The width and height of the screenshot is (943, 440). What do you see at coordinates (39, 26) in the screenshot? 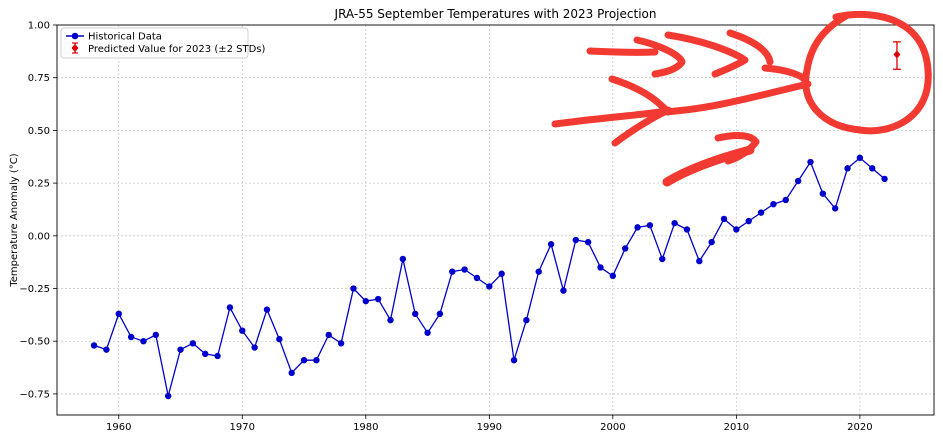
I see `y-tick-label: 1.00` at bounding box center [39, 26].